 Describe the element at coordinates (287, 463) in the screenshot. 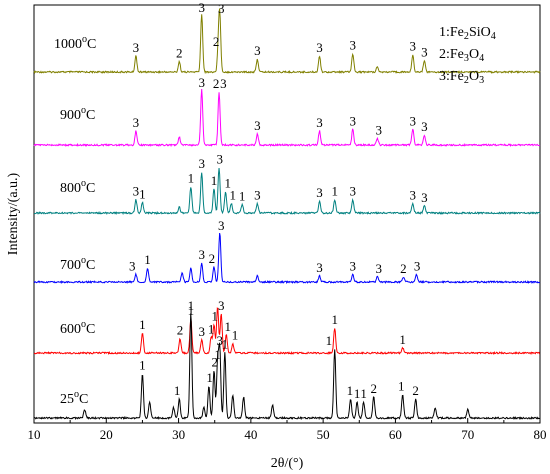

I see `x-axis-label: 2θ/(°)` at that location.